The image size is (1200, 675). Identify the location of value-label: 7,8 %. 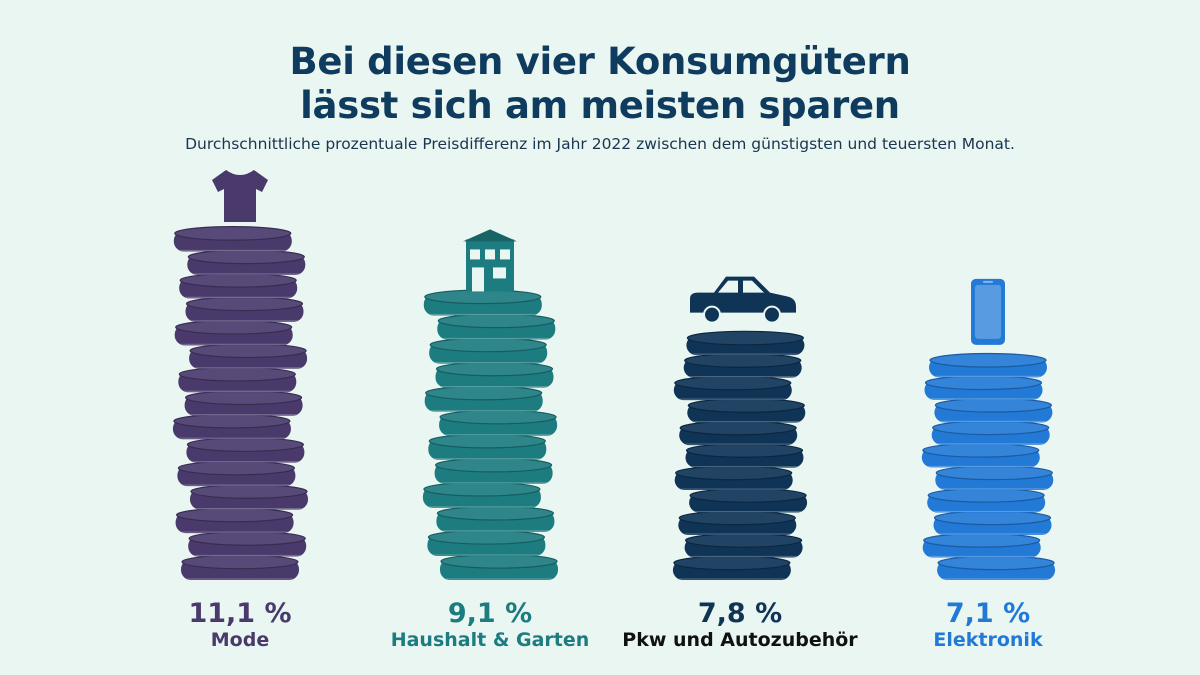
(740, 613).